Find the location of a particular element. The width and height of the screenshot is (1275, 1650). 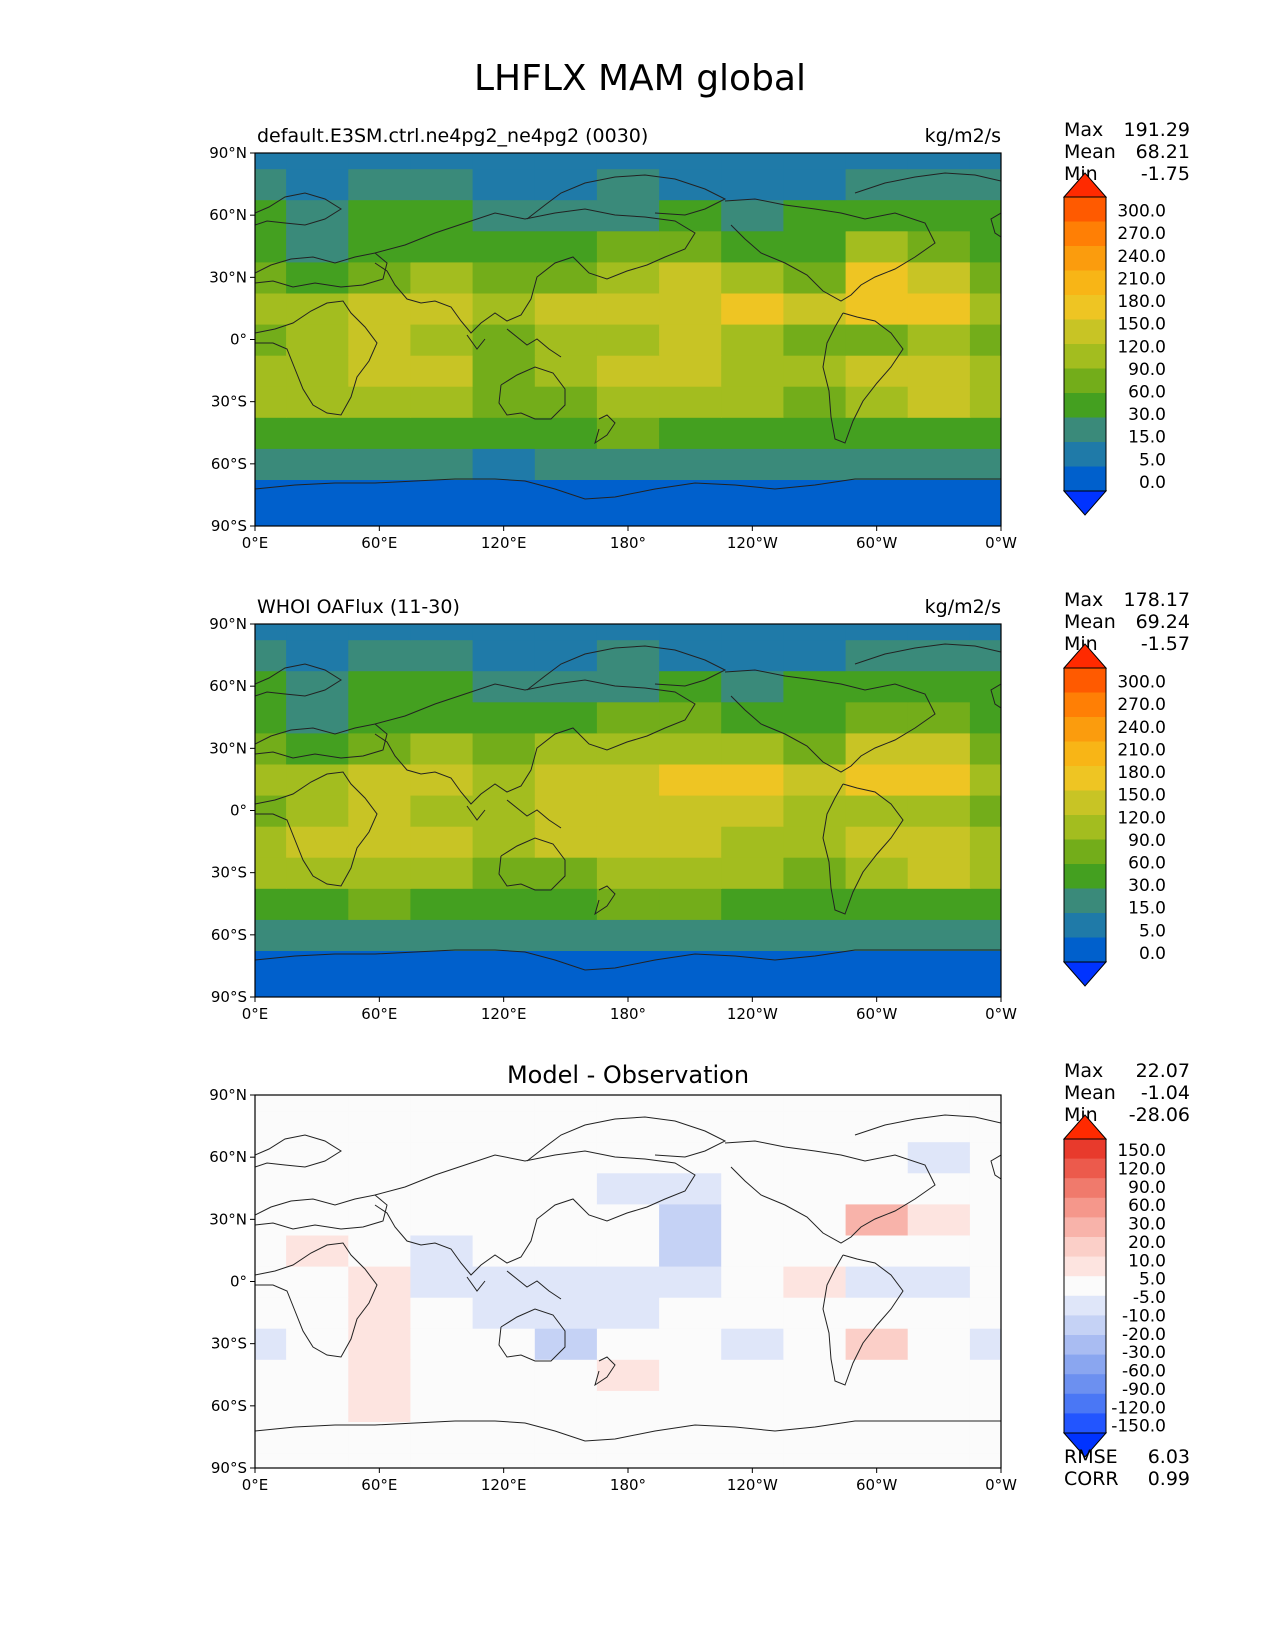

stats-block: Max 191.29 Mean 68.21 Min -1.75 is located at coordinates (1127, 152).